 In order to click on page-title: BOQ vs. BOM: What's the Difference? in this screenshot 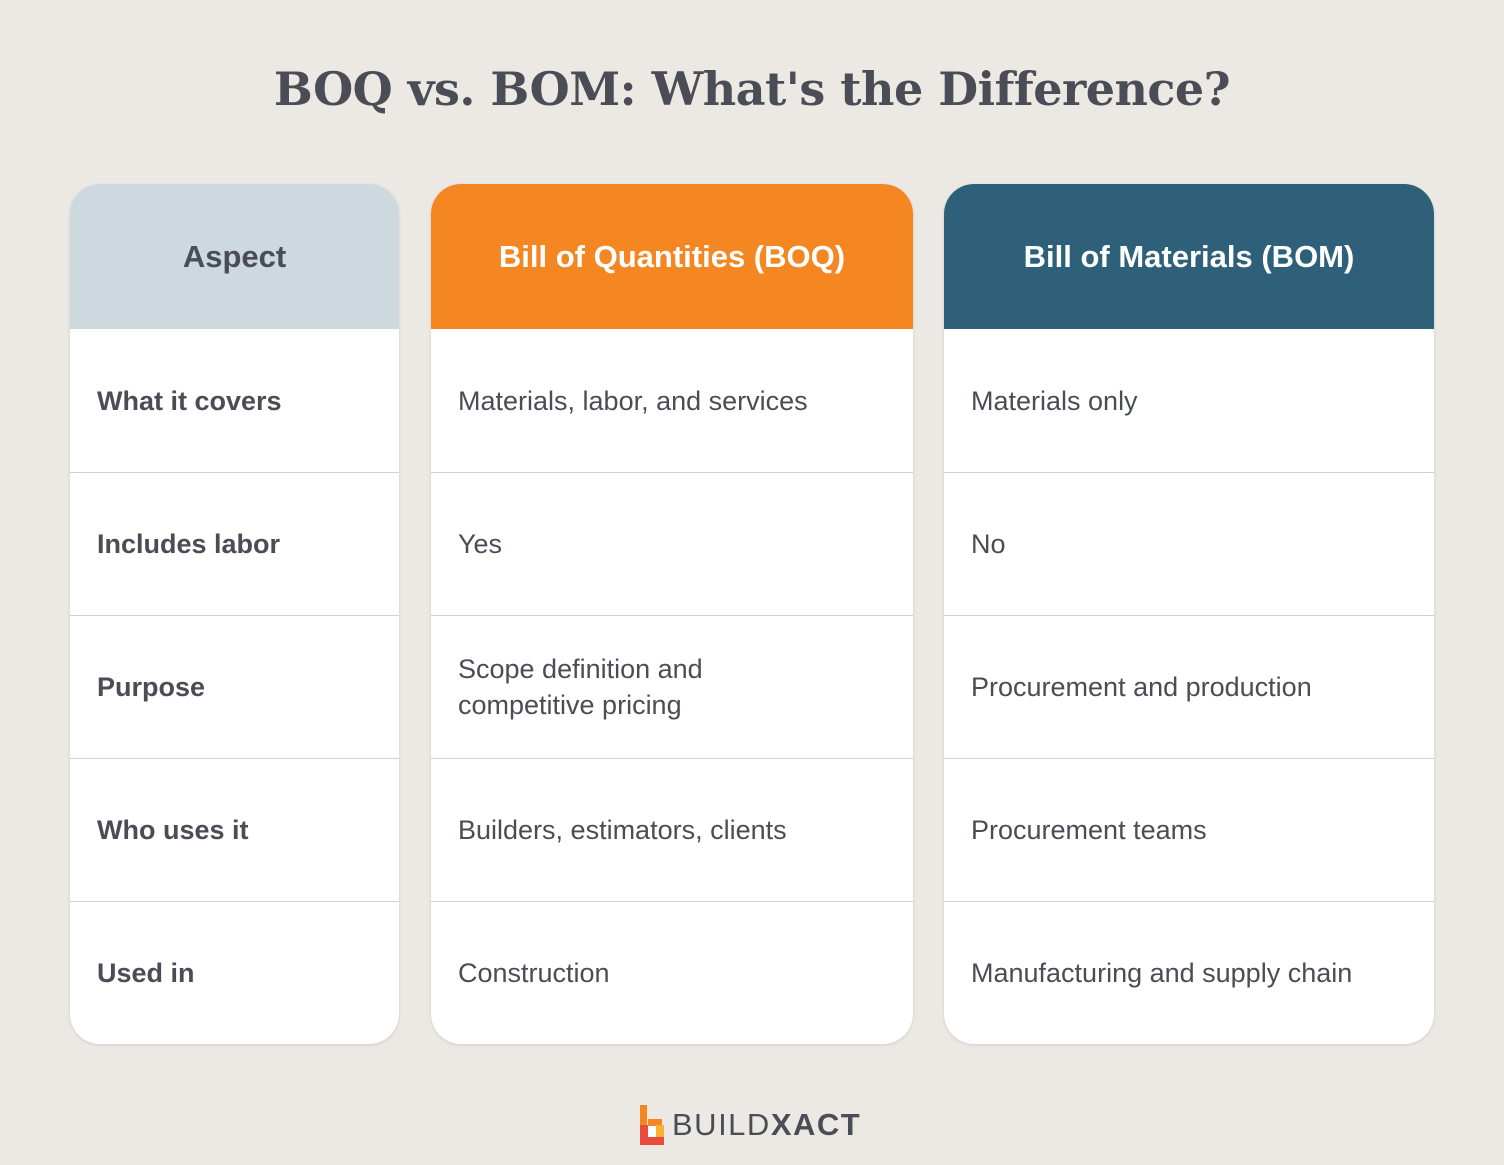, I will do `click(752, 89)`.